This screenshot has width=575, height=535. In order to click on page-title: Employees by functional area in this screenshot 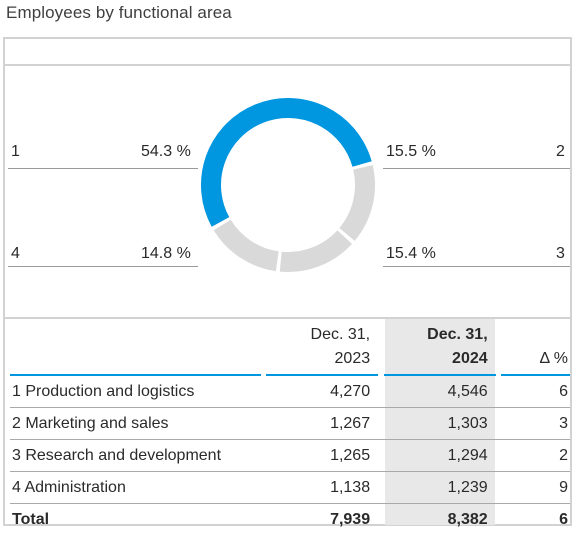, I will do `click(119, 13)`.